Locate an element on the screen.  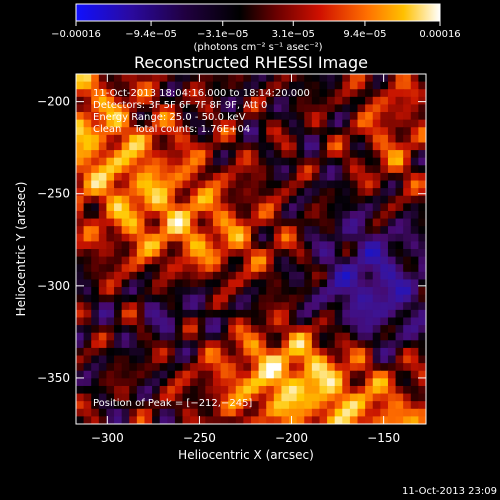
colorbar-tick-label: −0.00016 is located at coordinates (76, 34).